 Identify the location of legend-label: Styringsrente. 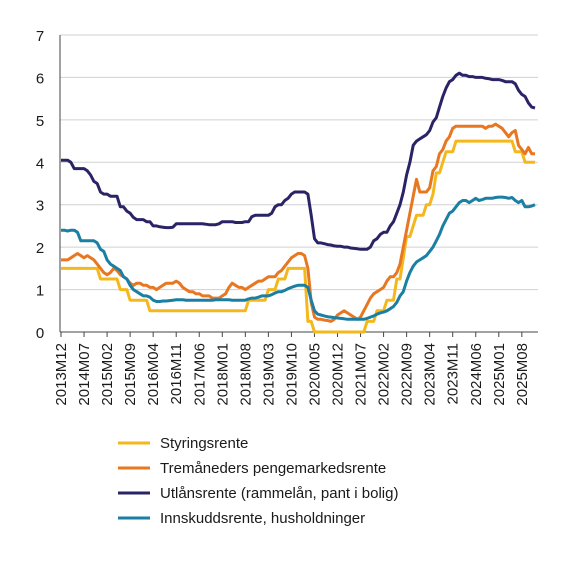
(204, 443).